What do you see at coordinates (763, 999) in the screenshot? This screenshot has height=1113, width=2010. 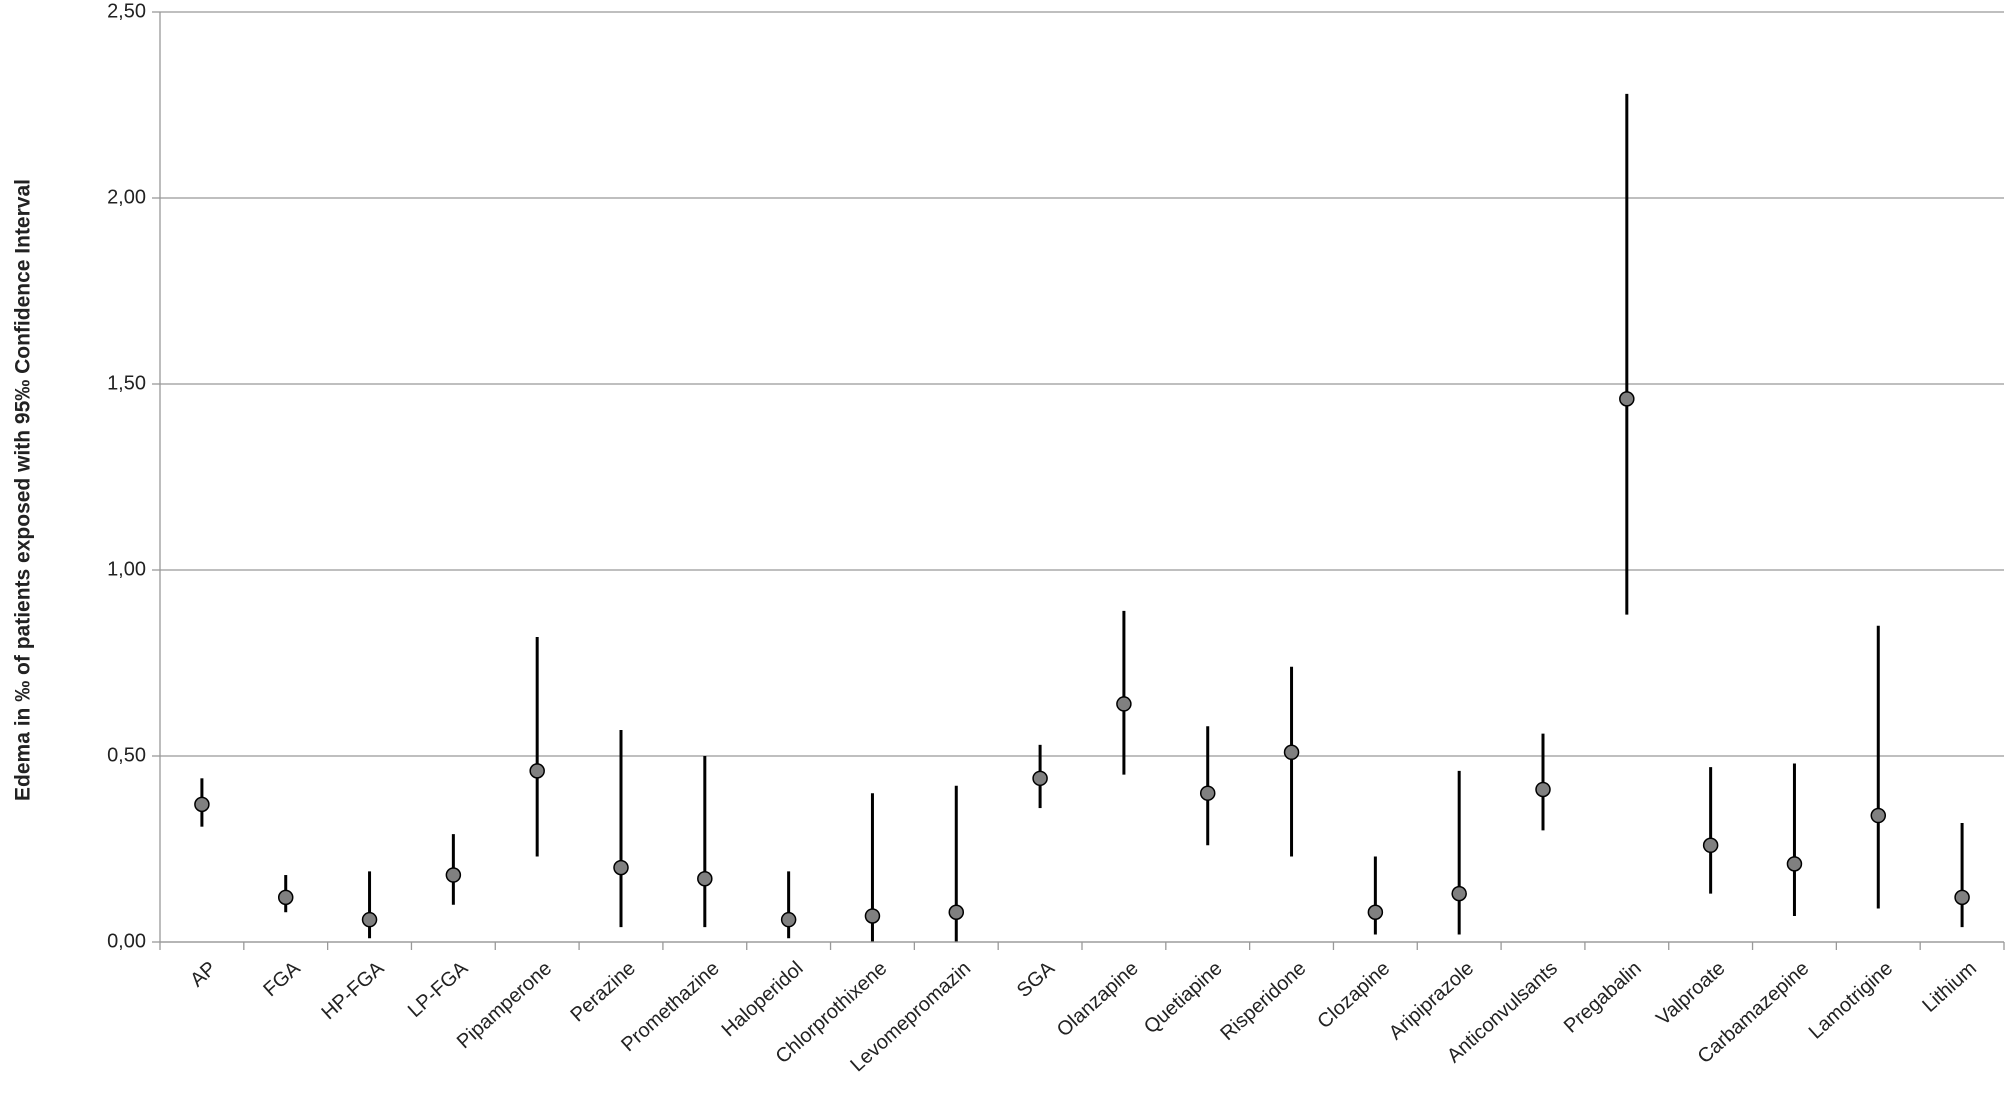 I see `x-tick-label: Haloperidol` at bounding box center [763, 999].